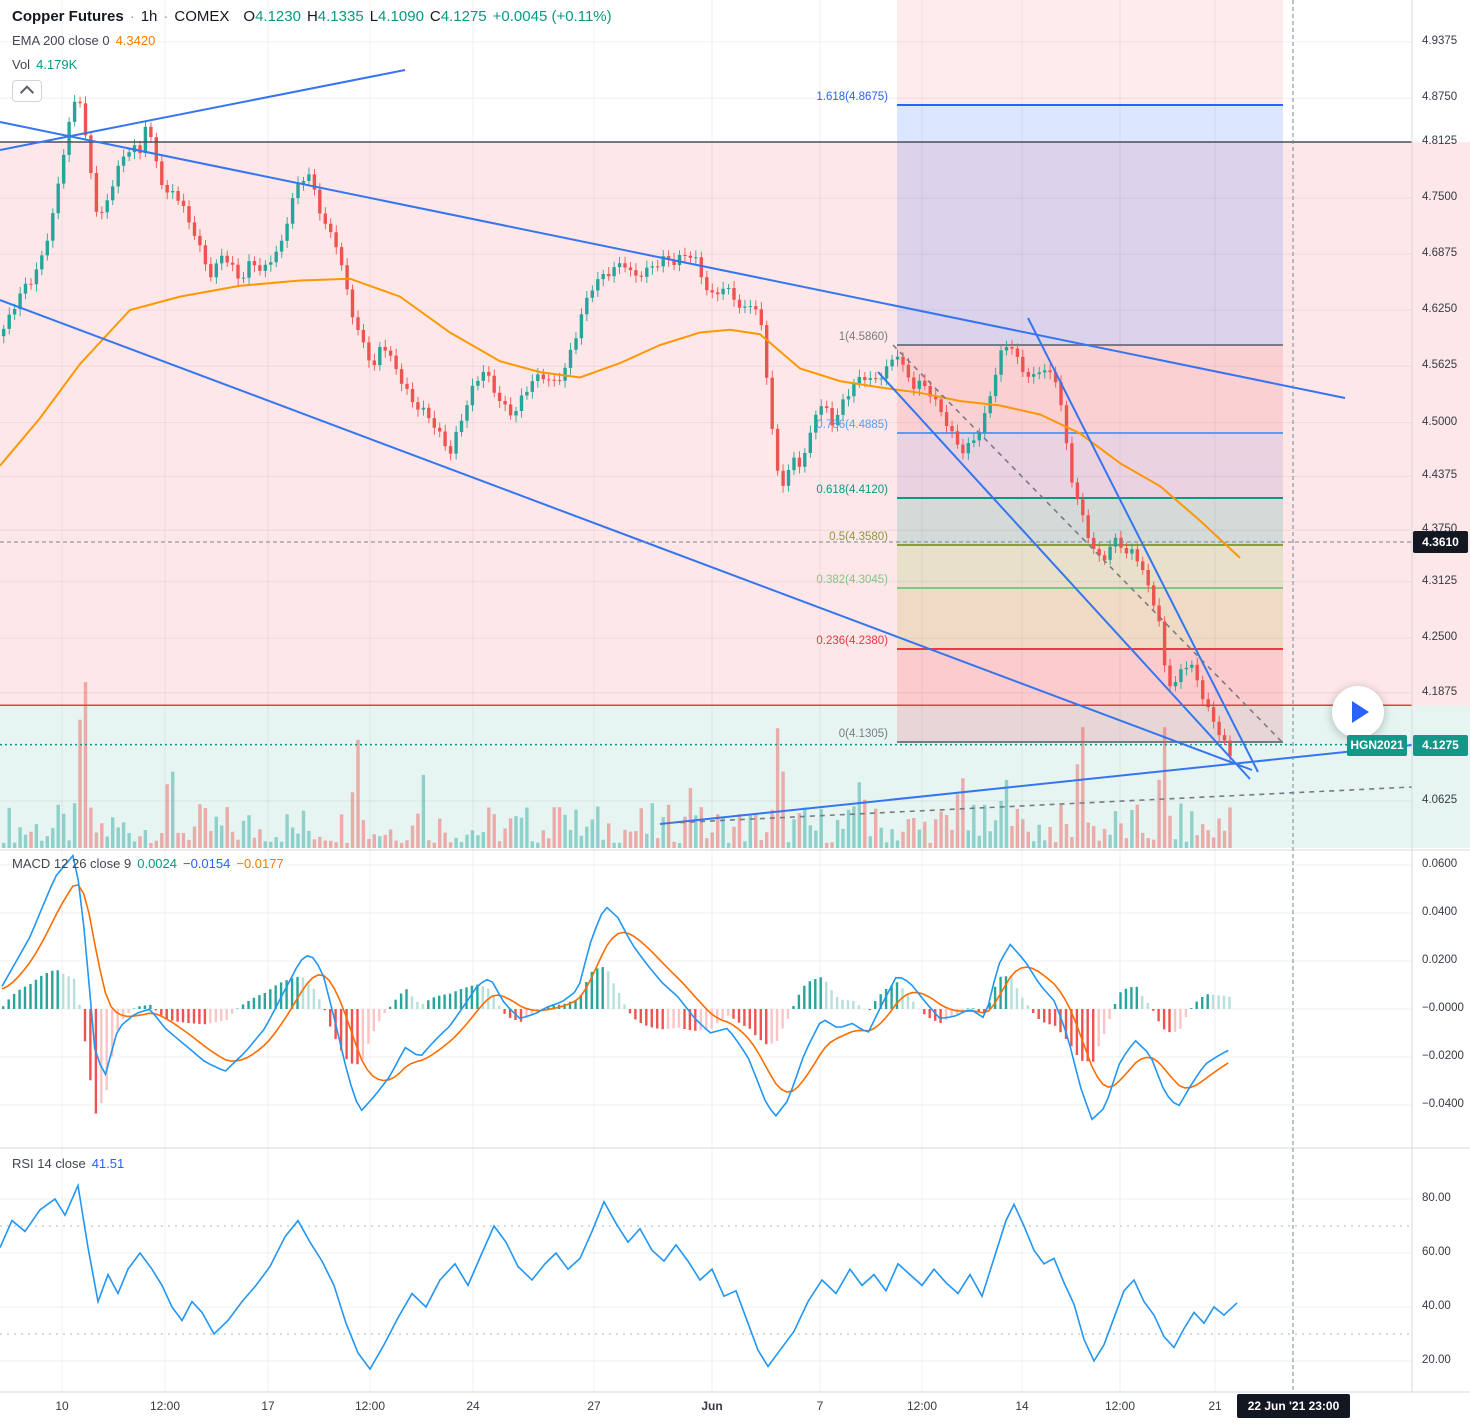  Describe the element at coordinates (852, 641) in the screenshot. I see `fib-level-label: 0.236(4.2380)` at that location.